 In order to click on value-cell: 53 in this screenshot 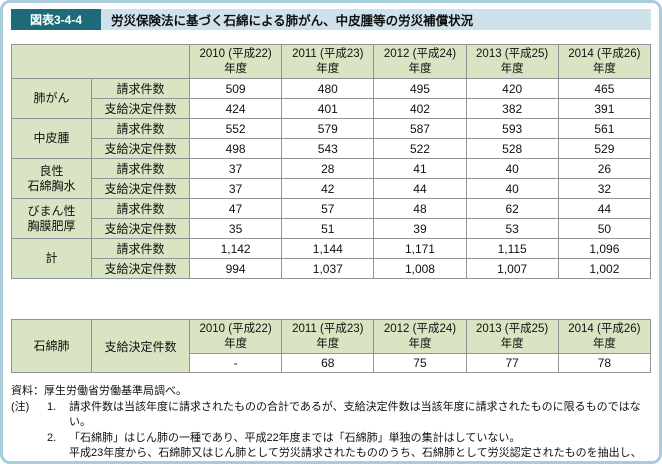, I will do `click(512, 228)`.